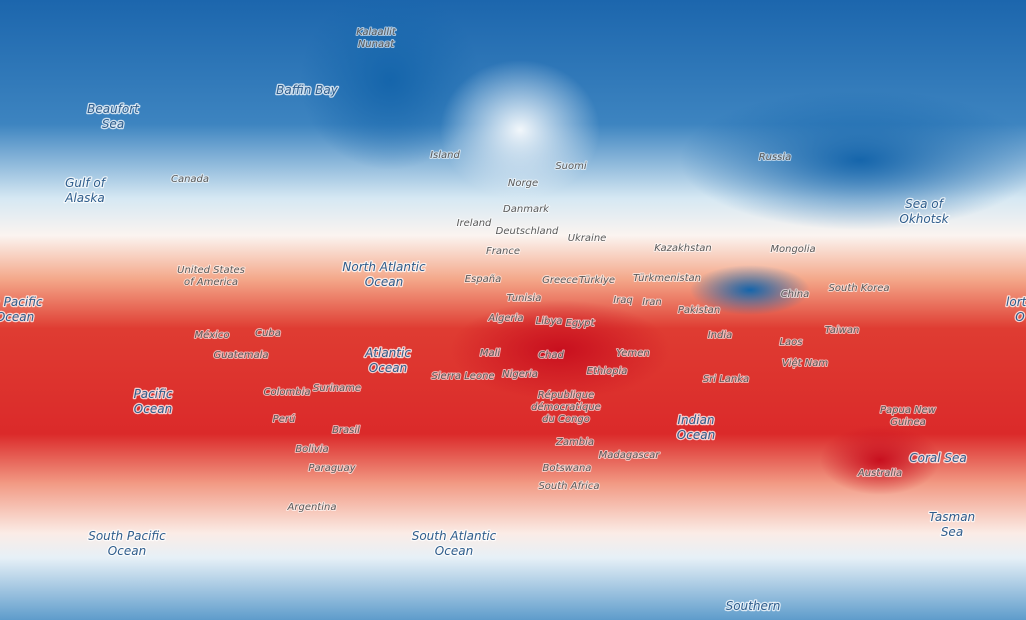 Image resolution: width=1026 pixels, height=620 pixels. I want to click on place-label: Norge, so click(523, 183).